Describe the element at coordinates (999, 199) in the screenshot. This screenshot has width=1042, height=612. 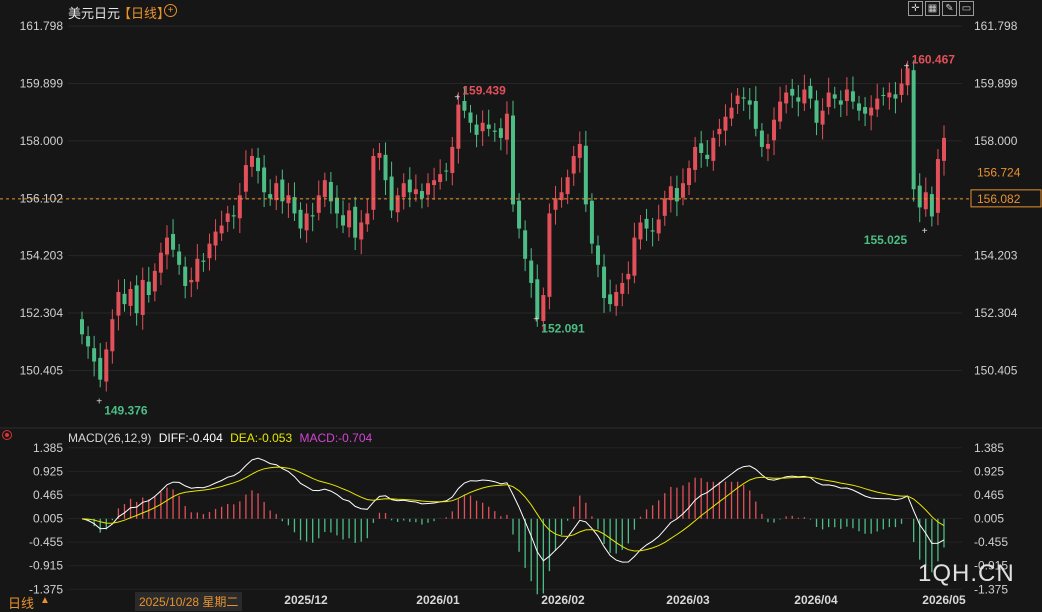
I see `crosshair-price-label: 156.082` at that location.